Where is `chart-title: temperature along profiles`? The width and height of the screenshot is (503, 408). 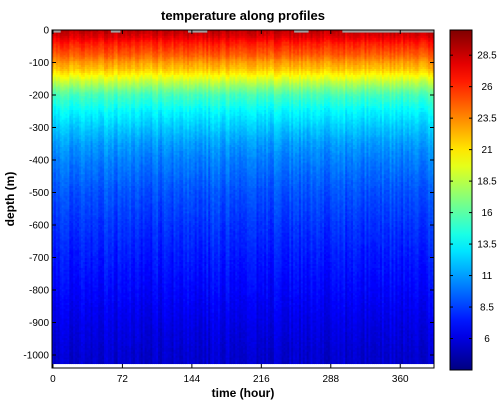 chart-title: temperature along profiles is located at coordinates (243, 15).